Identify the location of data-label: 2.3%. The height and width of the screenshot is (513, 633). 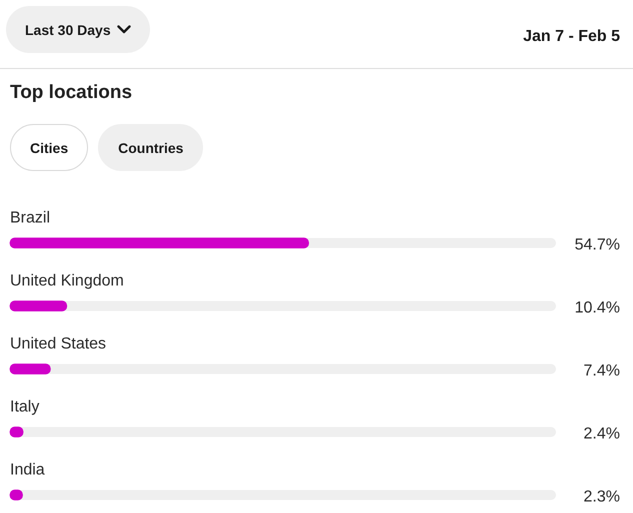
(602, 497).